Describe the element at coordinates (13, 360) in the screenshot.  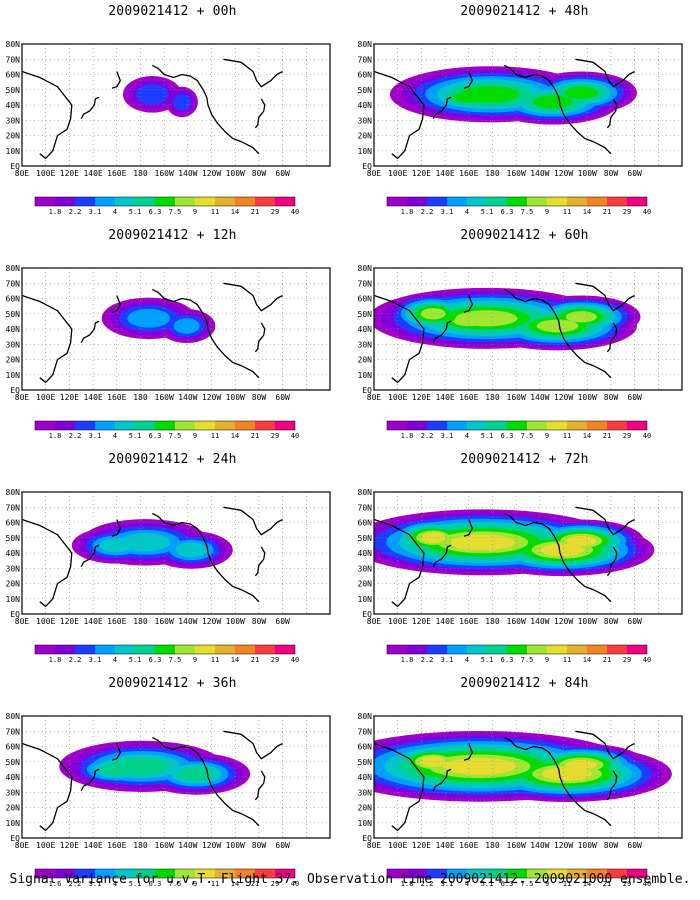
I see `lat-tick-label: 20N` at that location.